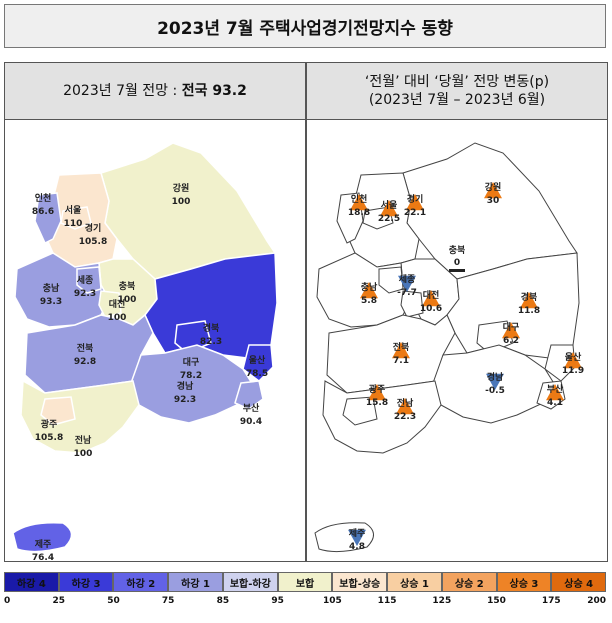 This screenshot has height=623, width=612. What do you see at coordinates (249, 395) in the screenshot?
I see `region-busan` at bounding box center [249, 395].